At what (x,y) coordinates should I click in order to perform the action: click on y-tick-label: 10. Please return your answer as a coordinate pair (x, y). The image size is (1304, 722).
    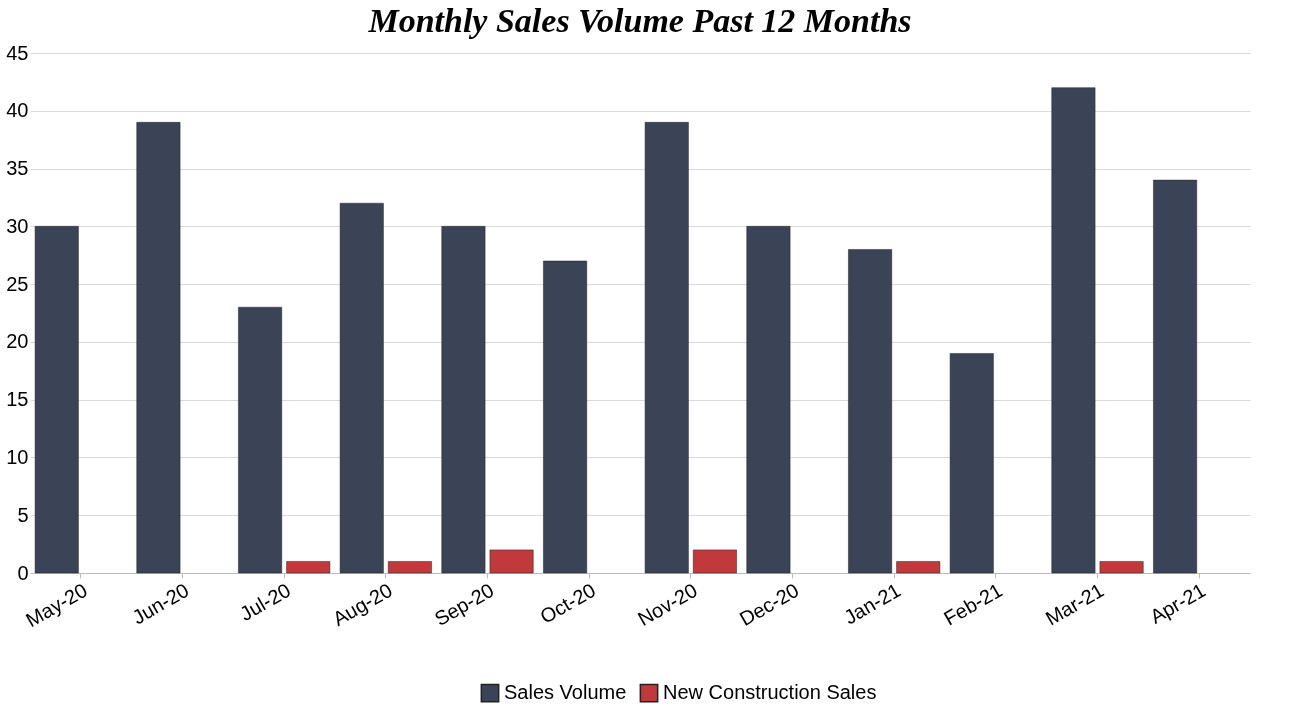
    Looking at the image, I should click on (17, 456).